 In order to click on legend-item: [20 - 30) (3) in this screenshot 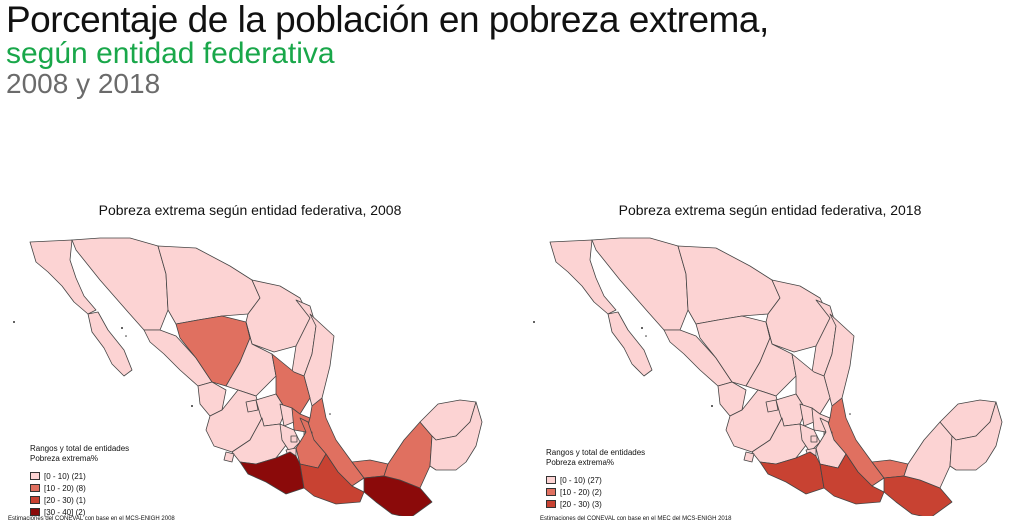, I will do `click(595, 504)`.